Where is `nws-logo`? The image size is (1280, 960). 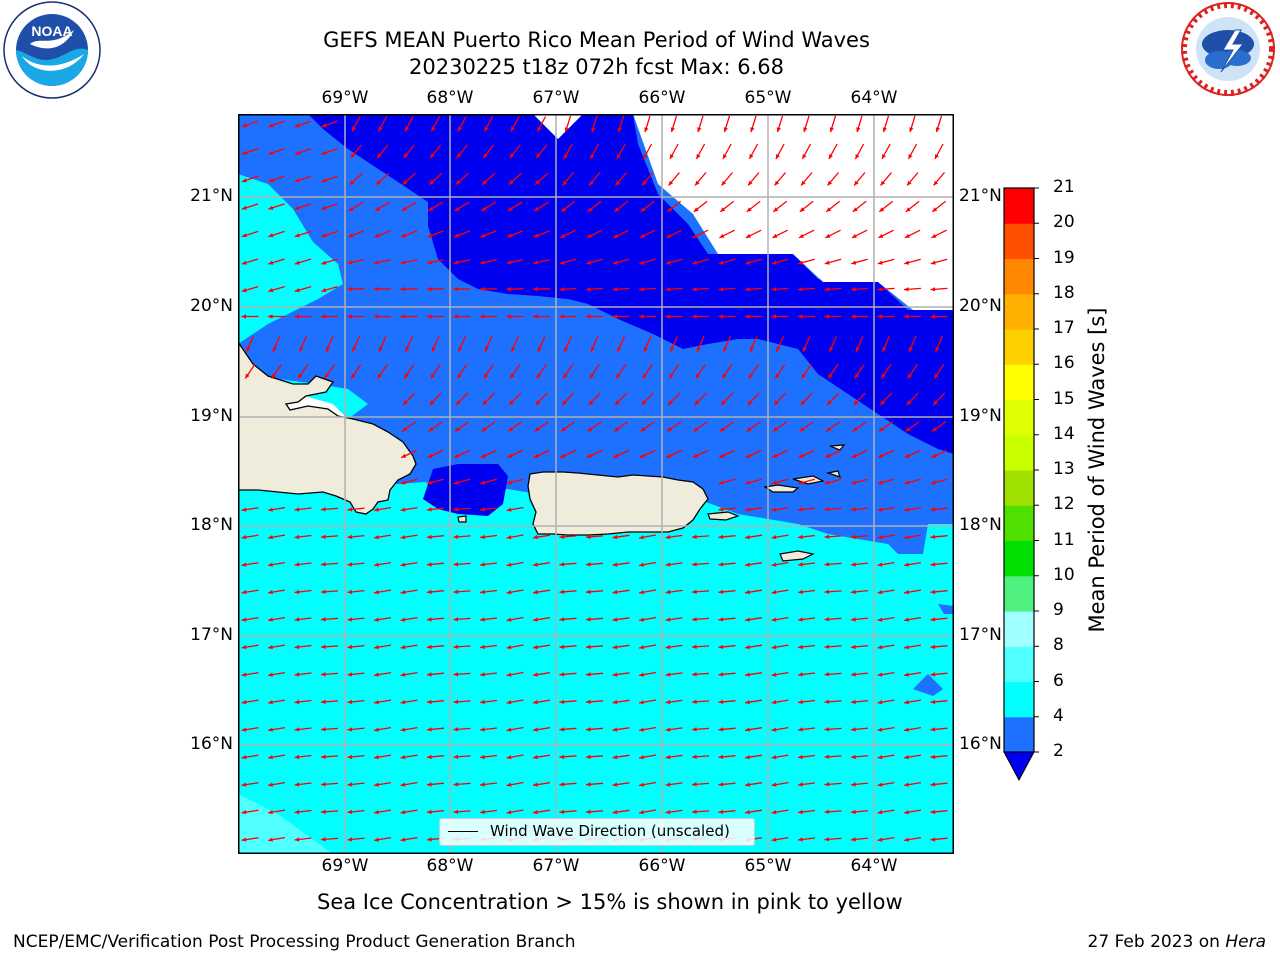 nws-logo is located at coordinates (1228, 49).